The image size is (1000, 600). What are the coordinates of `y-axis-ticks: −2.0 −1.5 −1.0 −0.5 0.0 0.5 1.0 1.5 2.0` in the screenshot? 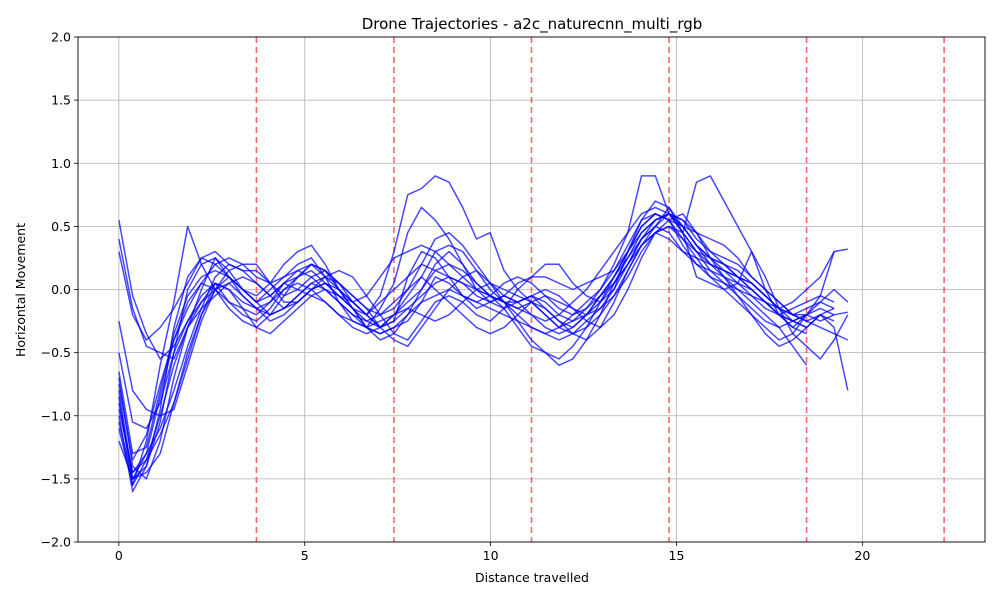 It's located at (59, 290).